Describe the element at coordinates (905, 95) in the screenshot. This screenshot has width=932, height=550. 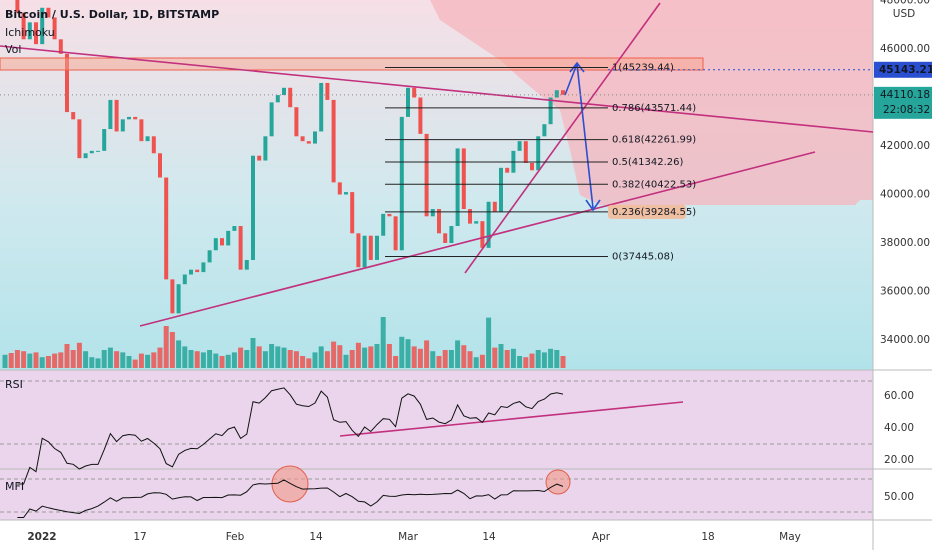
I see `last-price: 44110.18` at that location.